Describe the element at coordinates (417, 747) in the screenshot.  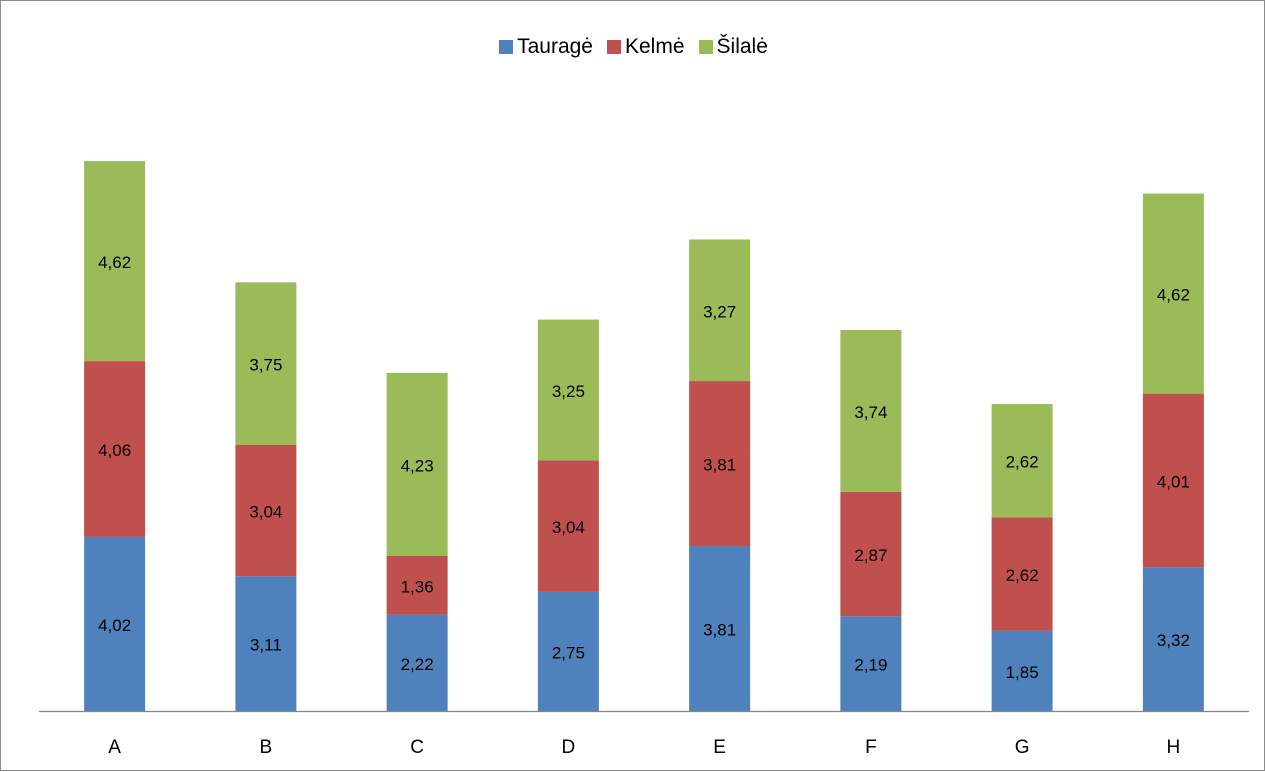
I see `x-tick-label-C: C` at that location.